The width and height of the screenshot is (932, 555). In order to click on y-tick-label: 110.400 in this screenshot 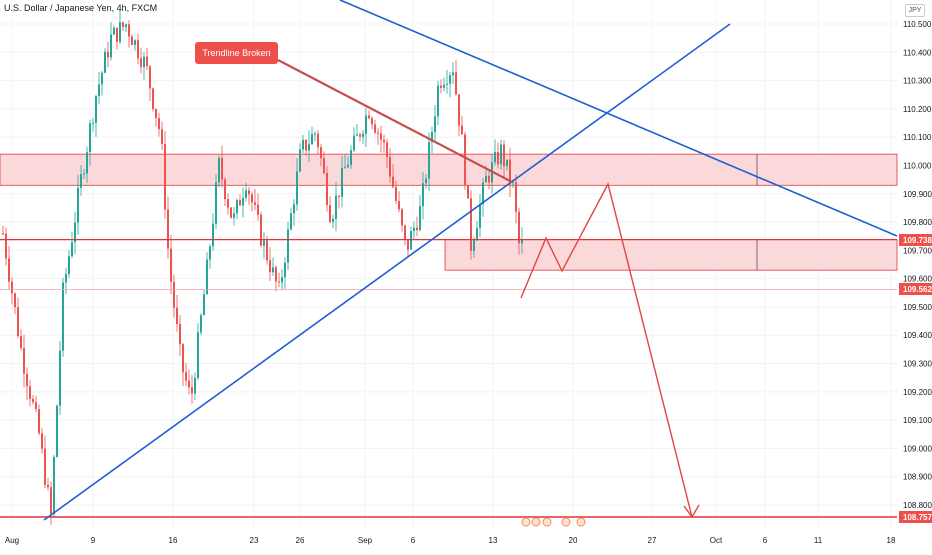, I will do `click(917, 52)`.